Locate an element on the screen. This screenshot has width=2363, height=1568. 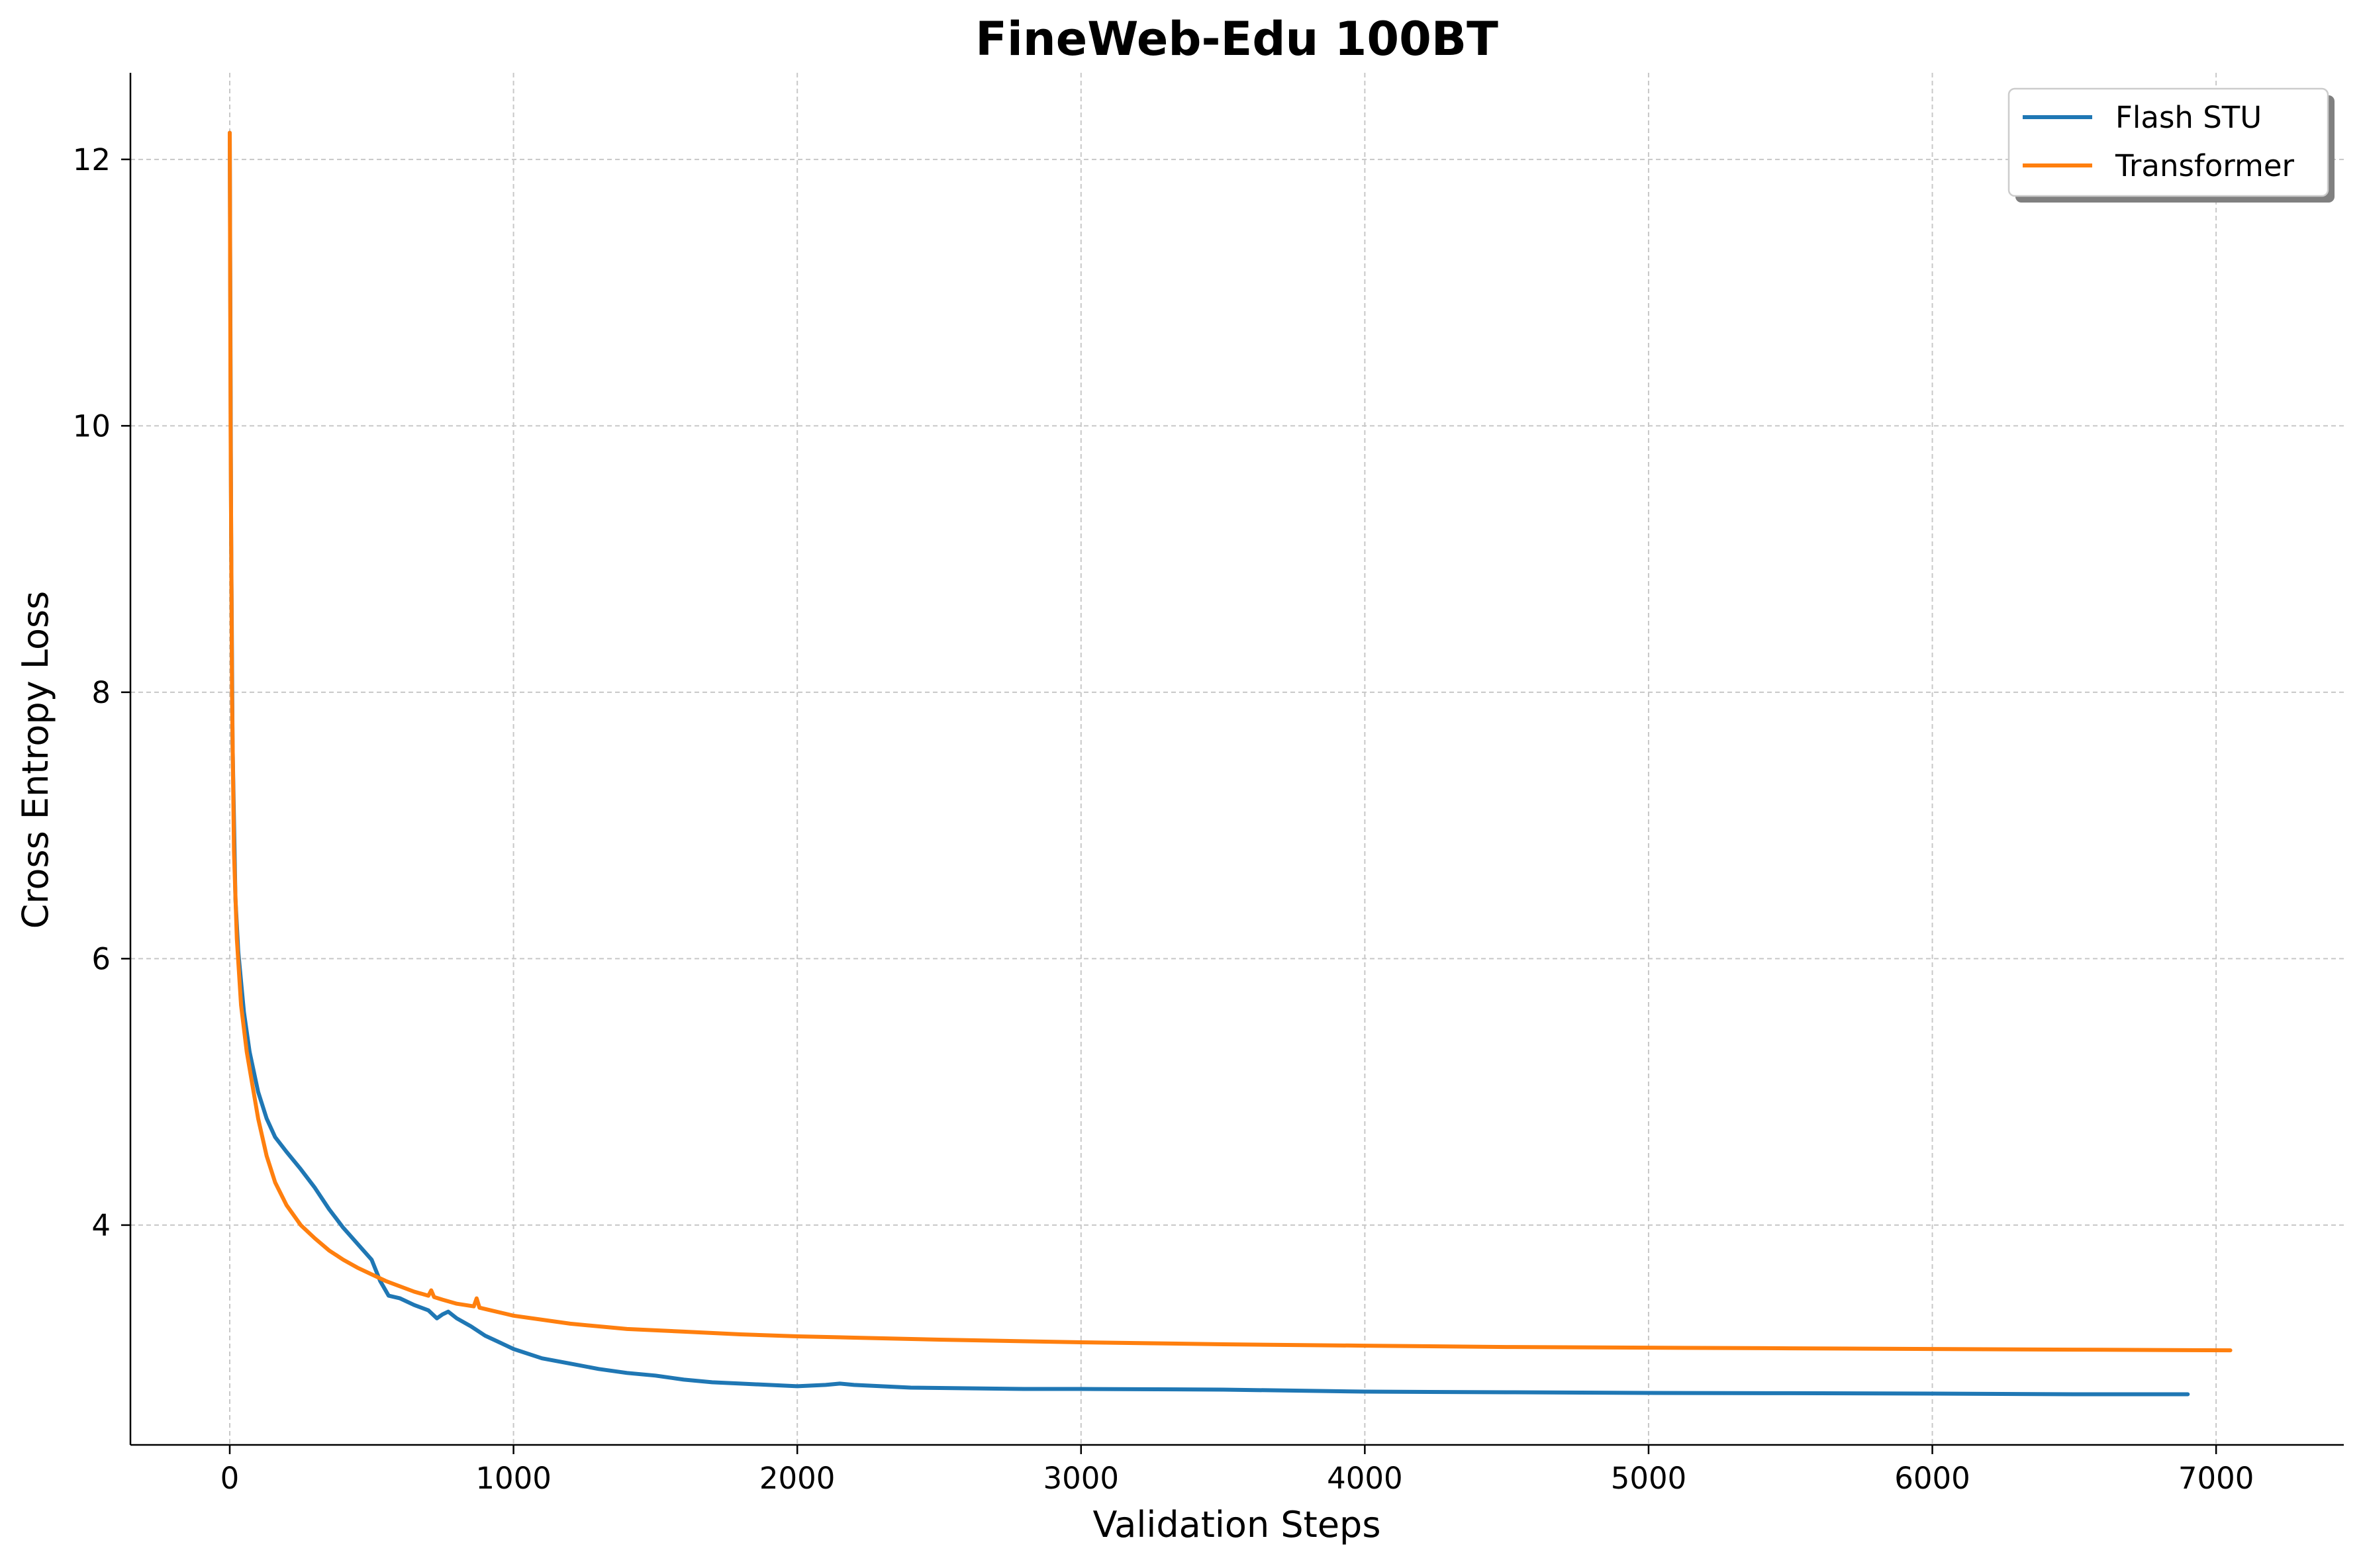
legend: Flash STU Transformer is located at coordinates (2171, 145).